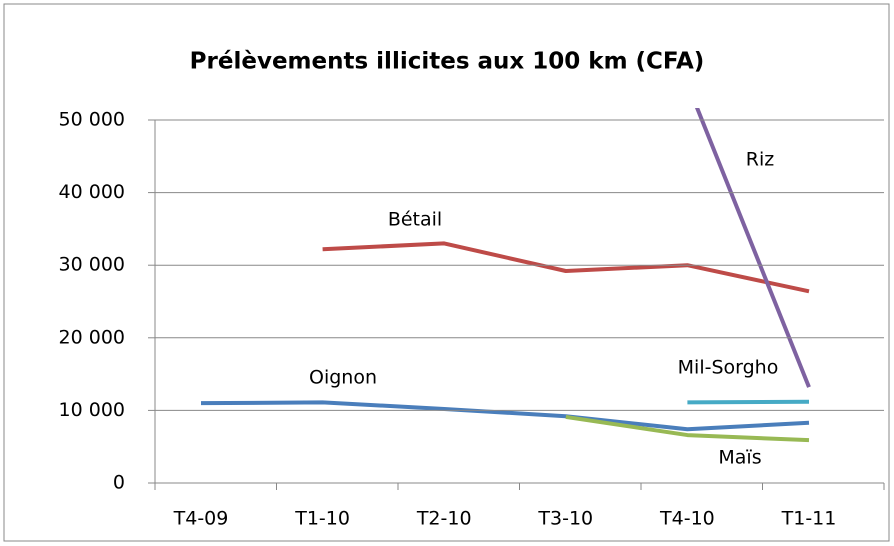  What do you see at coordinates (809, 519) in the screenshot?
I see `x-tick-label: T1-11` at bounding box center [809, 519].